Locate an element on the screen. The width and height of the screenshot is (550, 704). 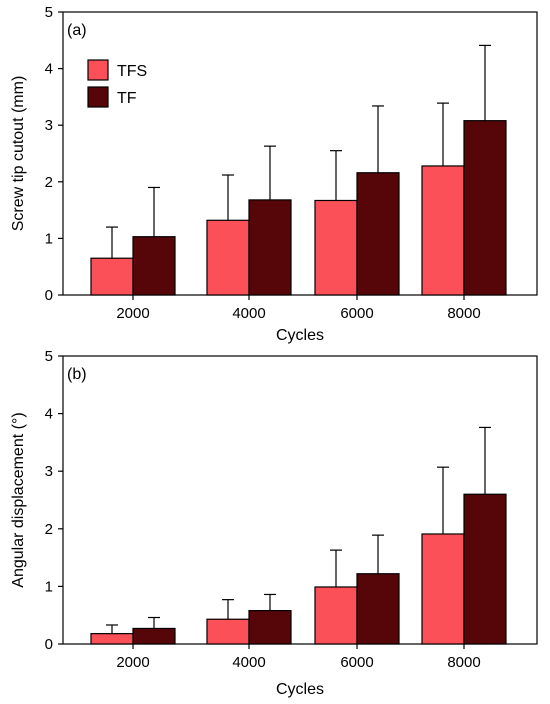
y-axis-title: Angular displacement (°) is located at coordinates (18, 499).